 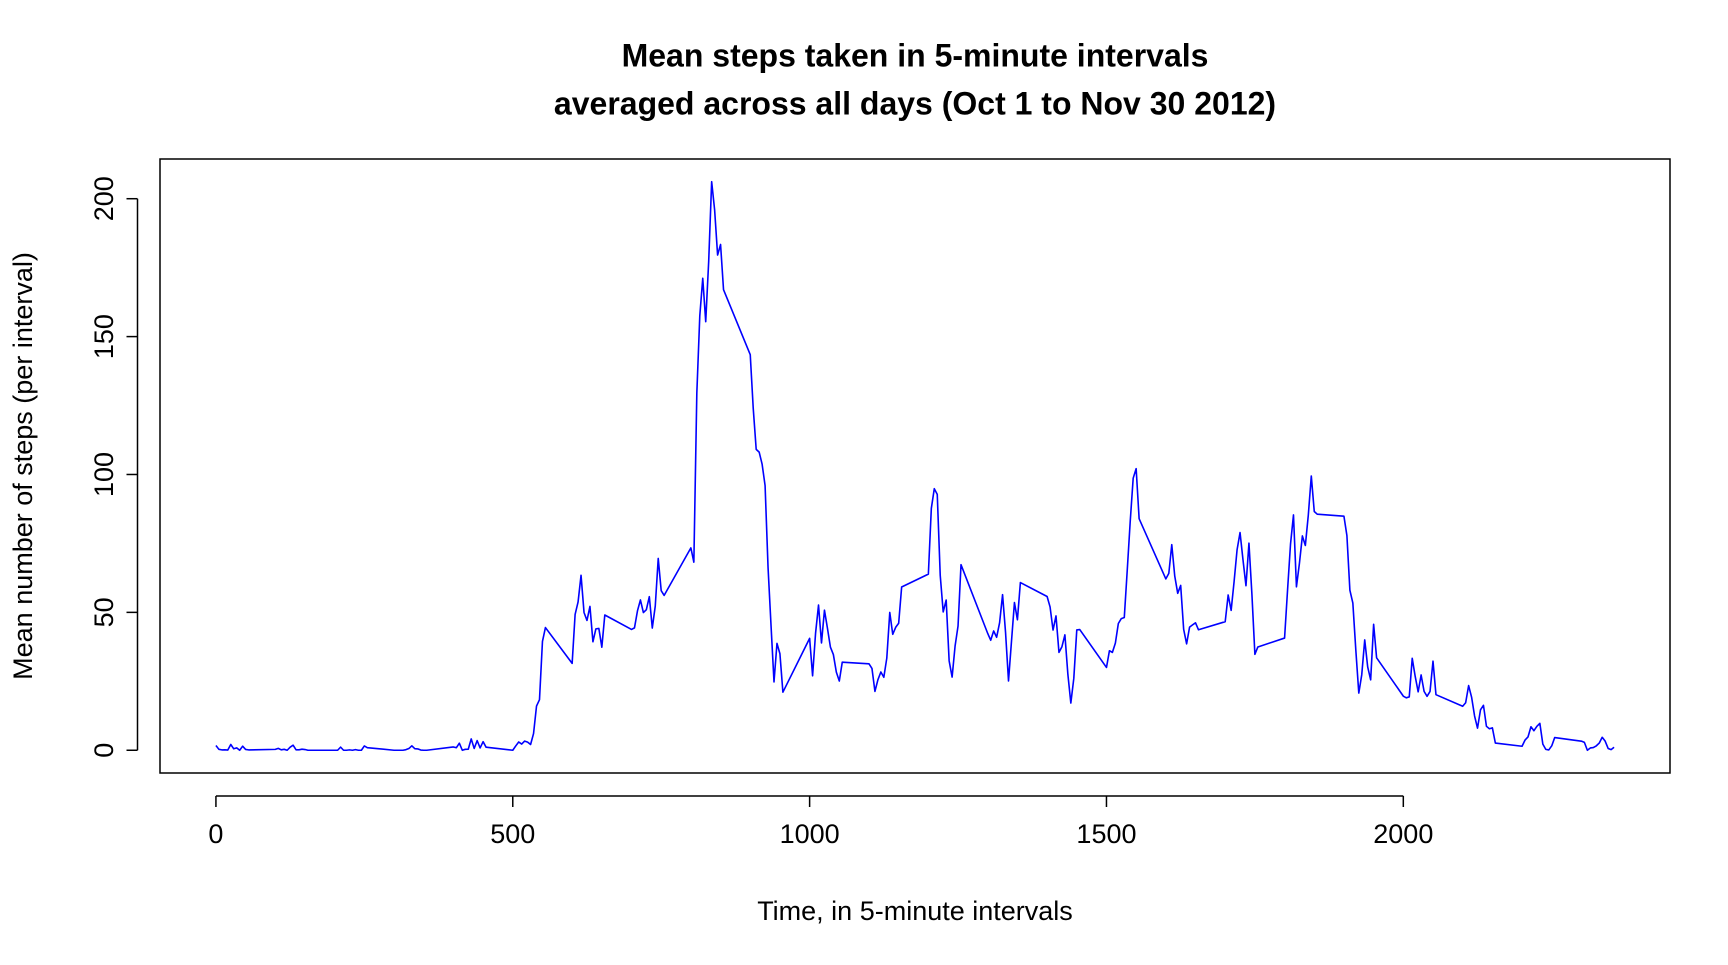 What do you see at coordinates (1106, 834) in the screenshot?
I see `x-tick-label: 1500` at bounding box center [1106, 834].